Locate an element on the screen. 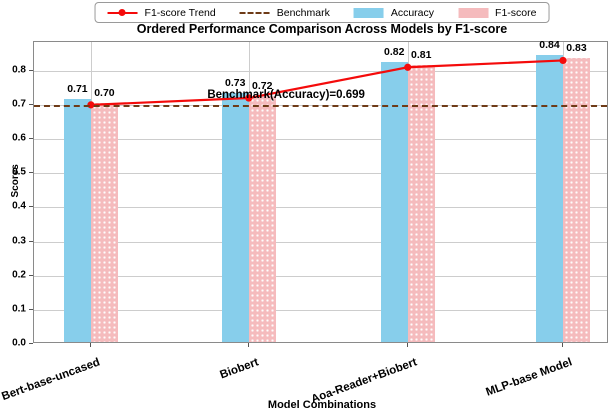 This screenshot has height=418, width=616. y-tick-label: 0.7 is located at coordinates (19, 104).